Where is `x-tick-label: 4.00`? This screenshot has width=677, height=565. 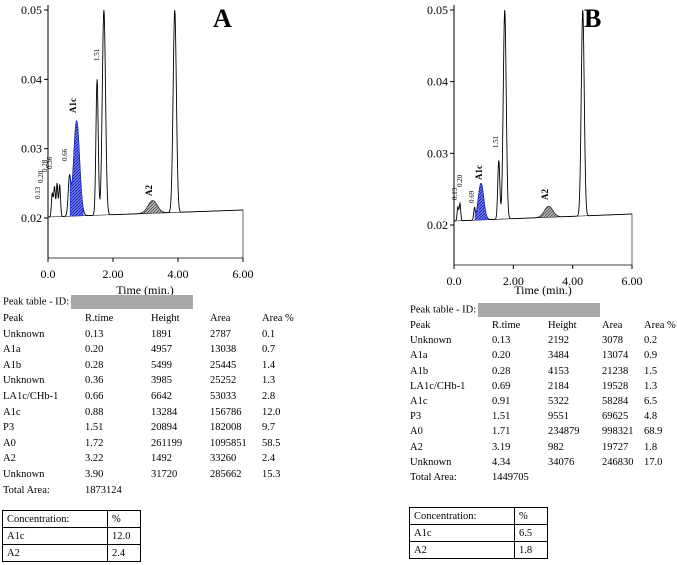
x-tick-label: 4.00 is located at coordinates (178, 274).